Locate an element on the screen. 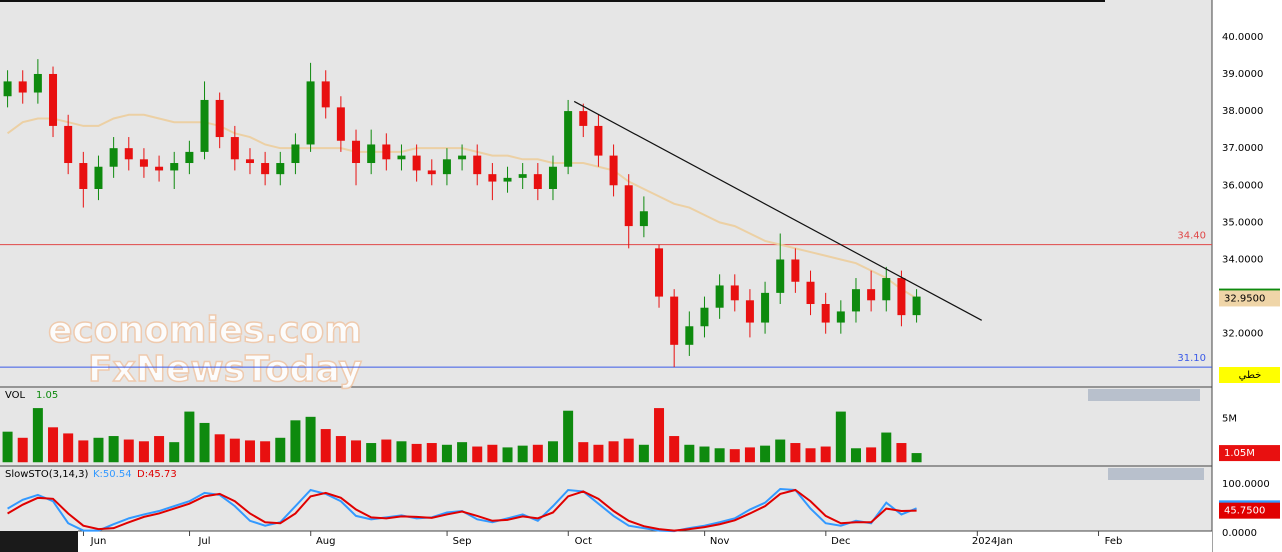 This screenshot has height=552, width=1282. volume-title: VOL is located at coordinates (15, 395).